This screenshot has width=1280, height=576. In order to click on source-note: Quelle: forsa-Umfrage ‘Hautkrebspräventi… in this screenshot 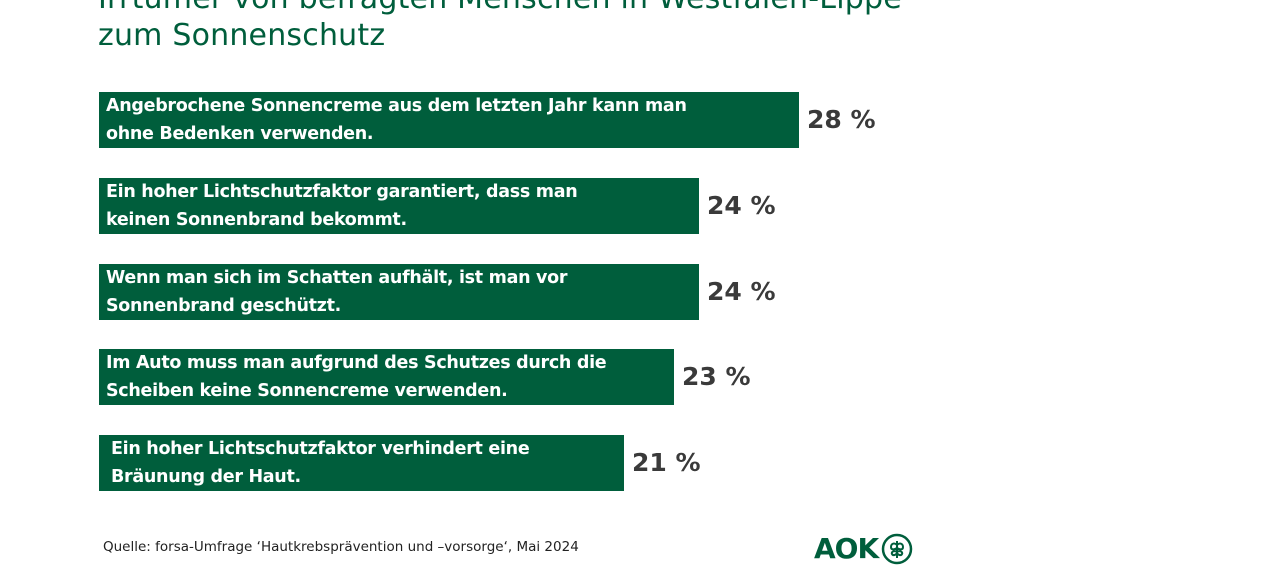, I will do `click(341, 547)`.